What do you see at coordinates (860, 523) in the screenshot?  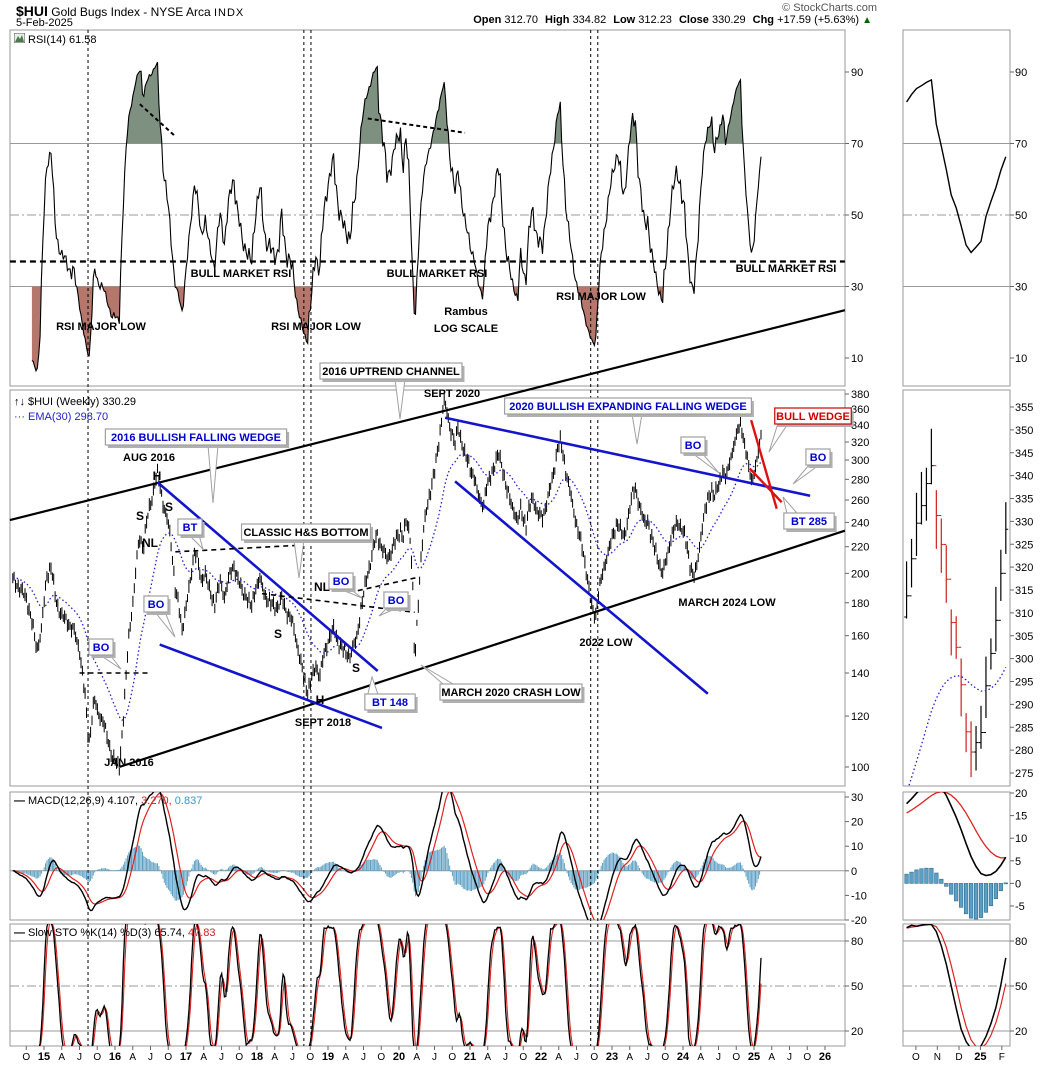 I see `axis-label: 240` at bounding box center [860, 523].